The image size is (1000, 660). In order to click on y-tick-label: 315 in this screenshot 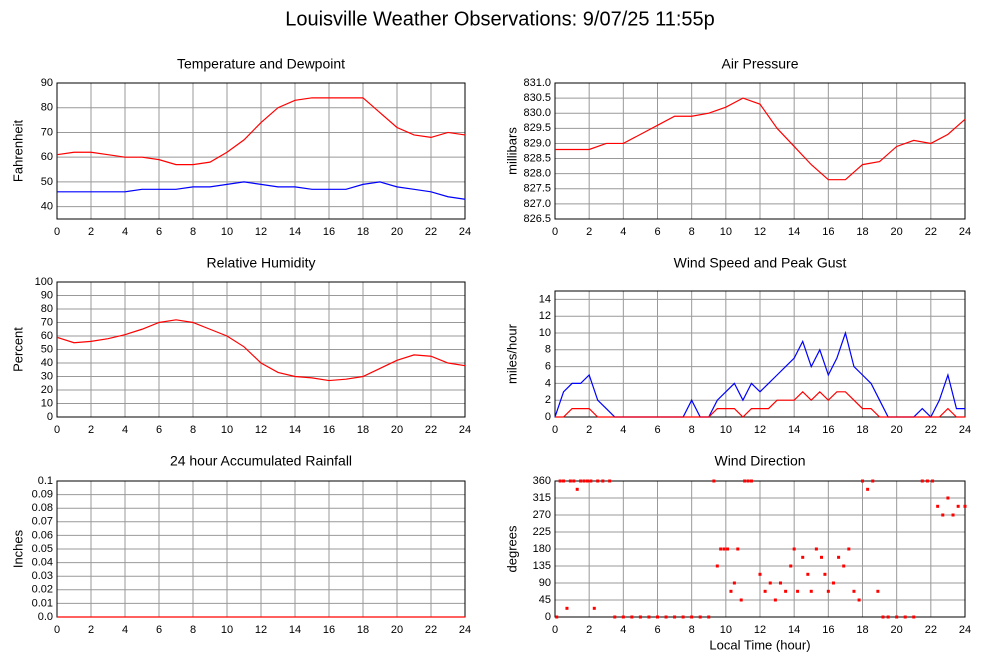, I will do `click(542, 498)`.